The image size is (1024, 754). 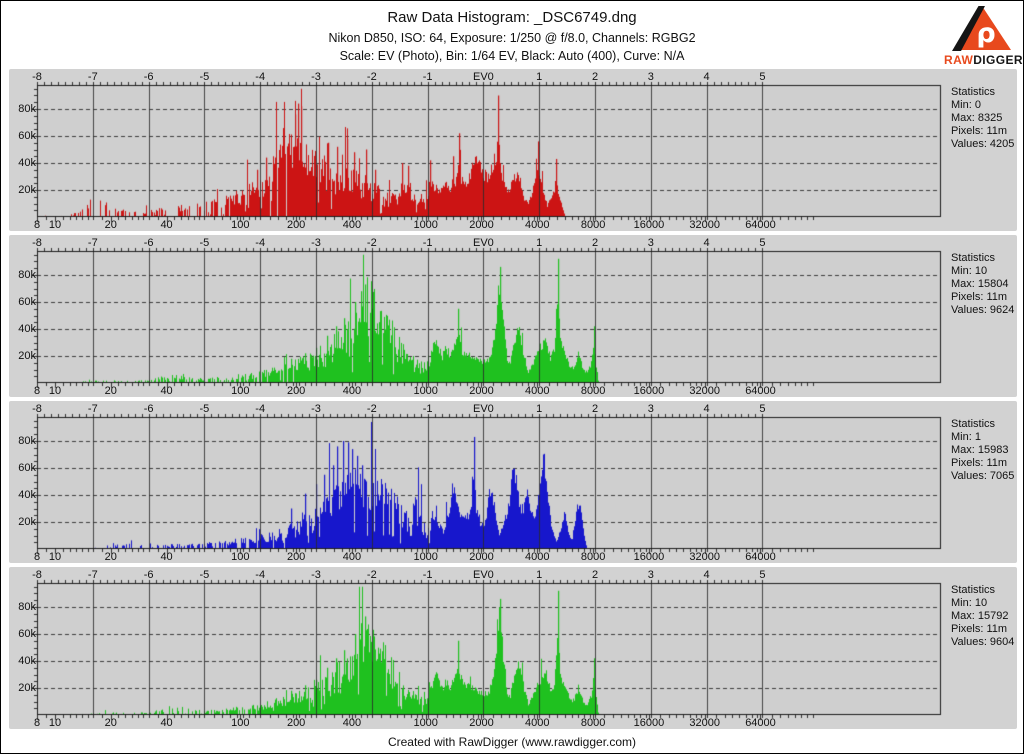 What do you see at coordinates (959, 60) in the screenshot?
I see `logo-word-raw: RAW` at bounding box center [959, 60].